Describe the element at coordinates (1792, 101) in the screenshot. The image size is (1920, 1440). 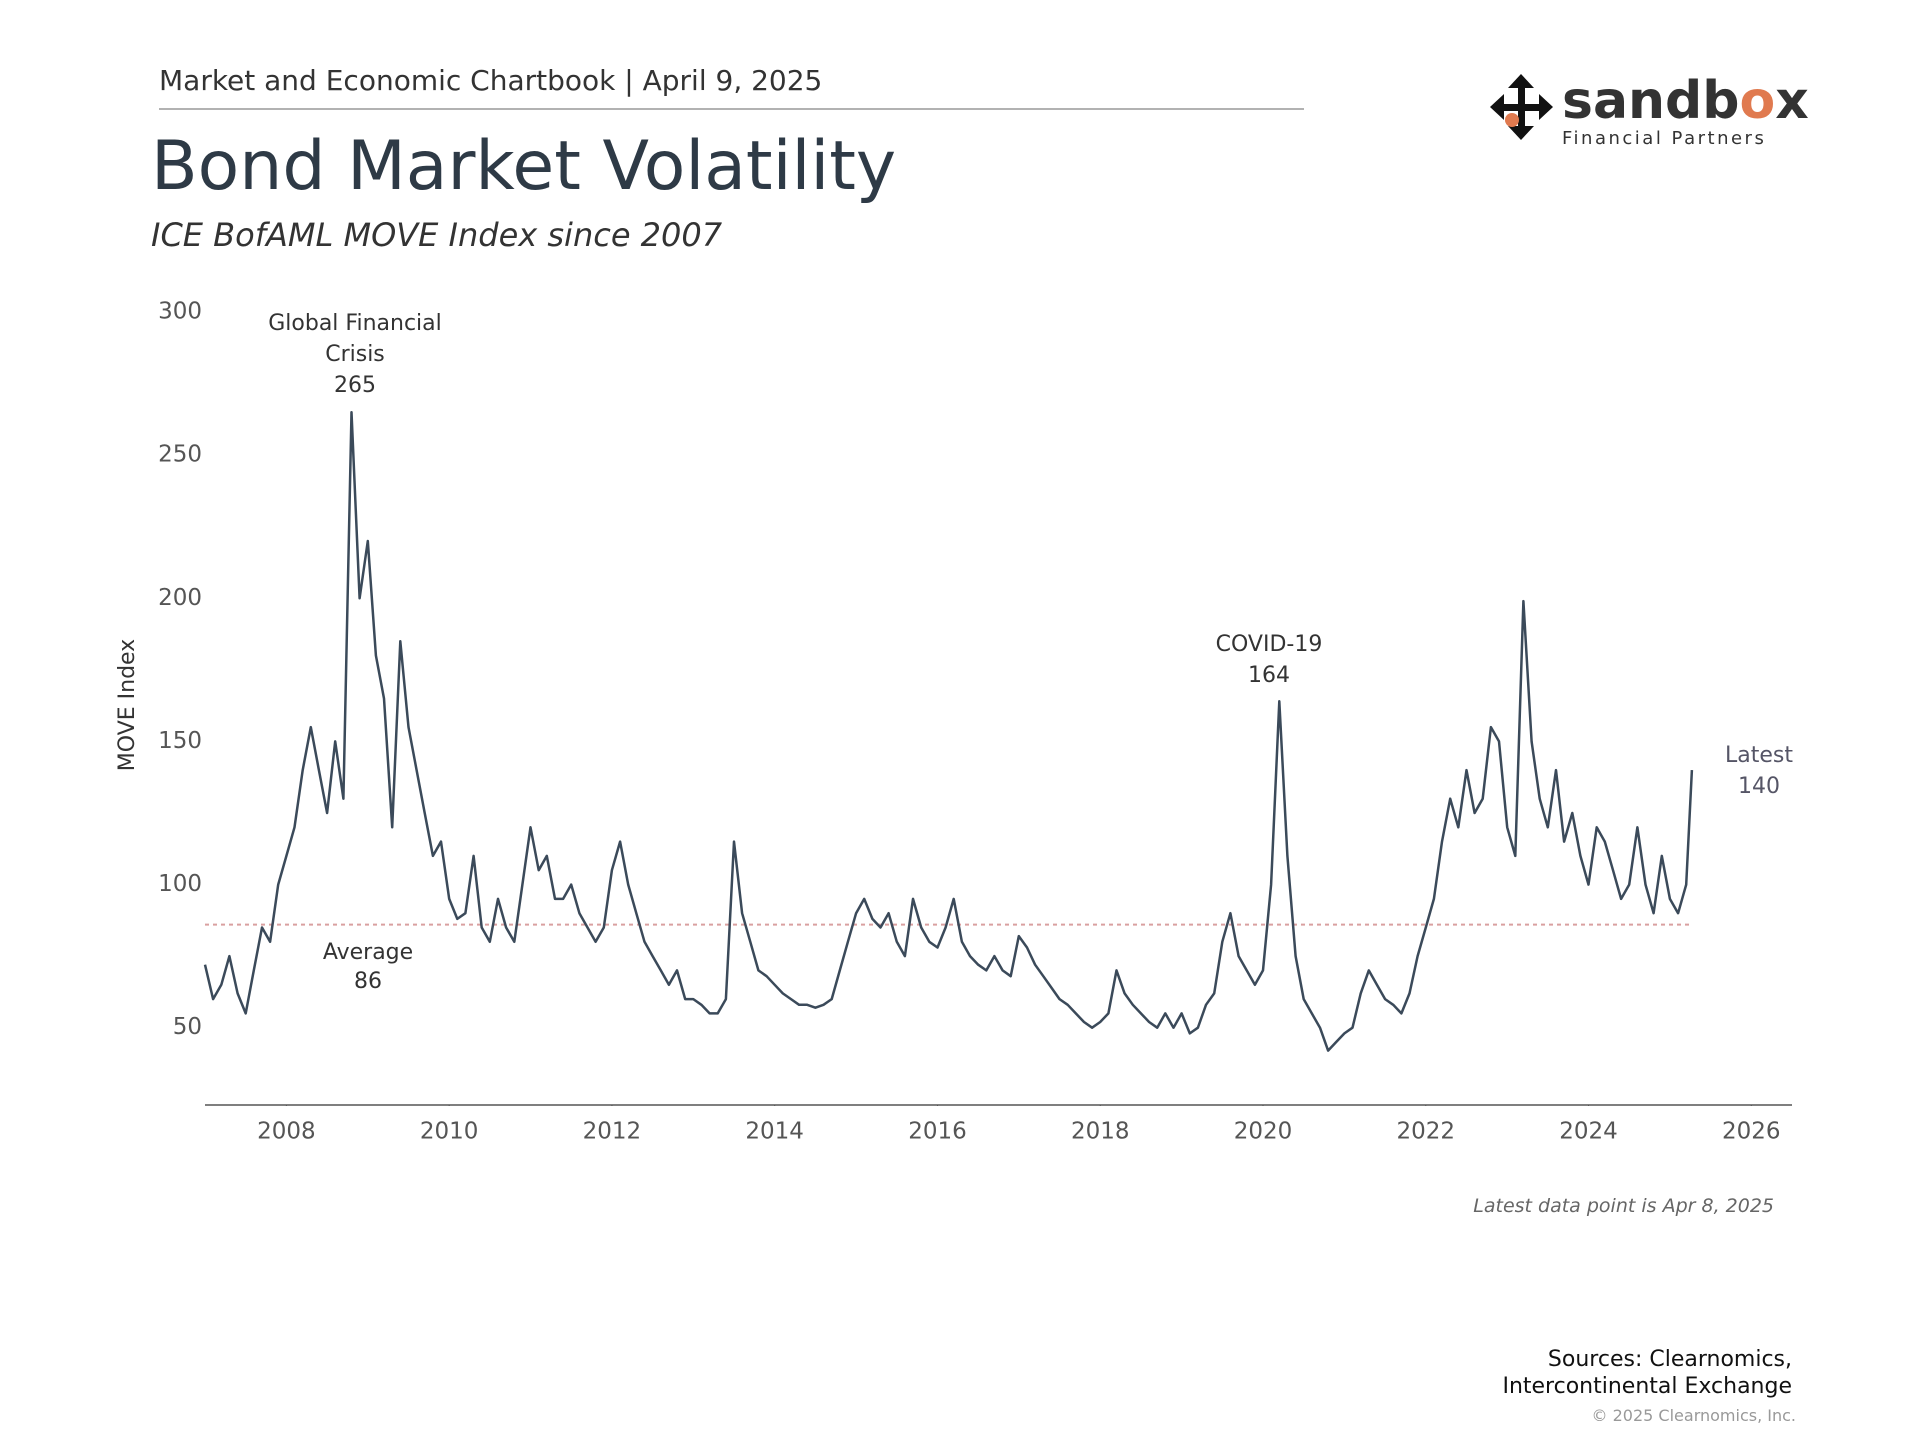
I see `logo-part: x` at that location.